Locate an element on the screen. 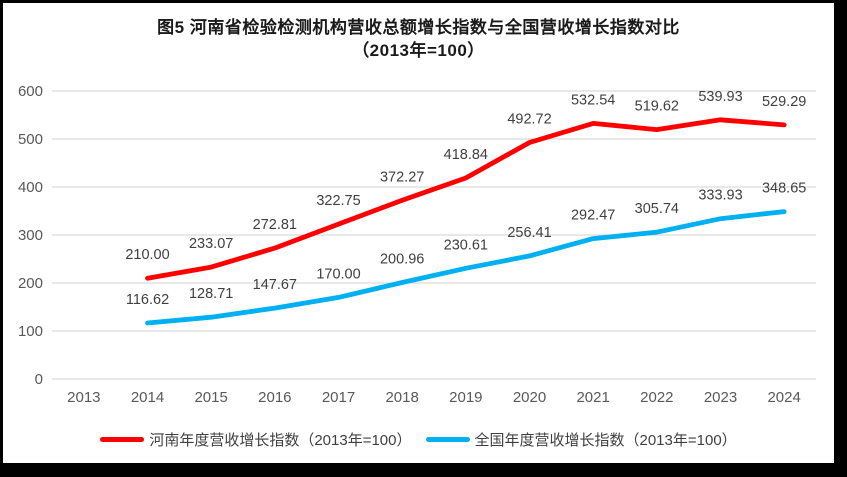 The image size is (847, 477). data-label-series-0: 529.29 is located at coordinates (784, 102).